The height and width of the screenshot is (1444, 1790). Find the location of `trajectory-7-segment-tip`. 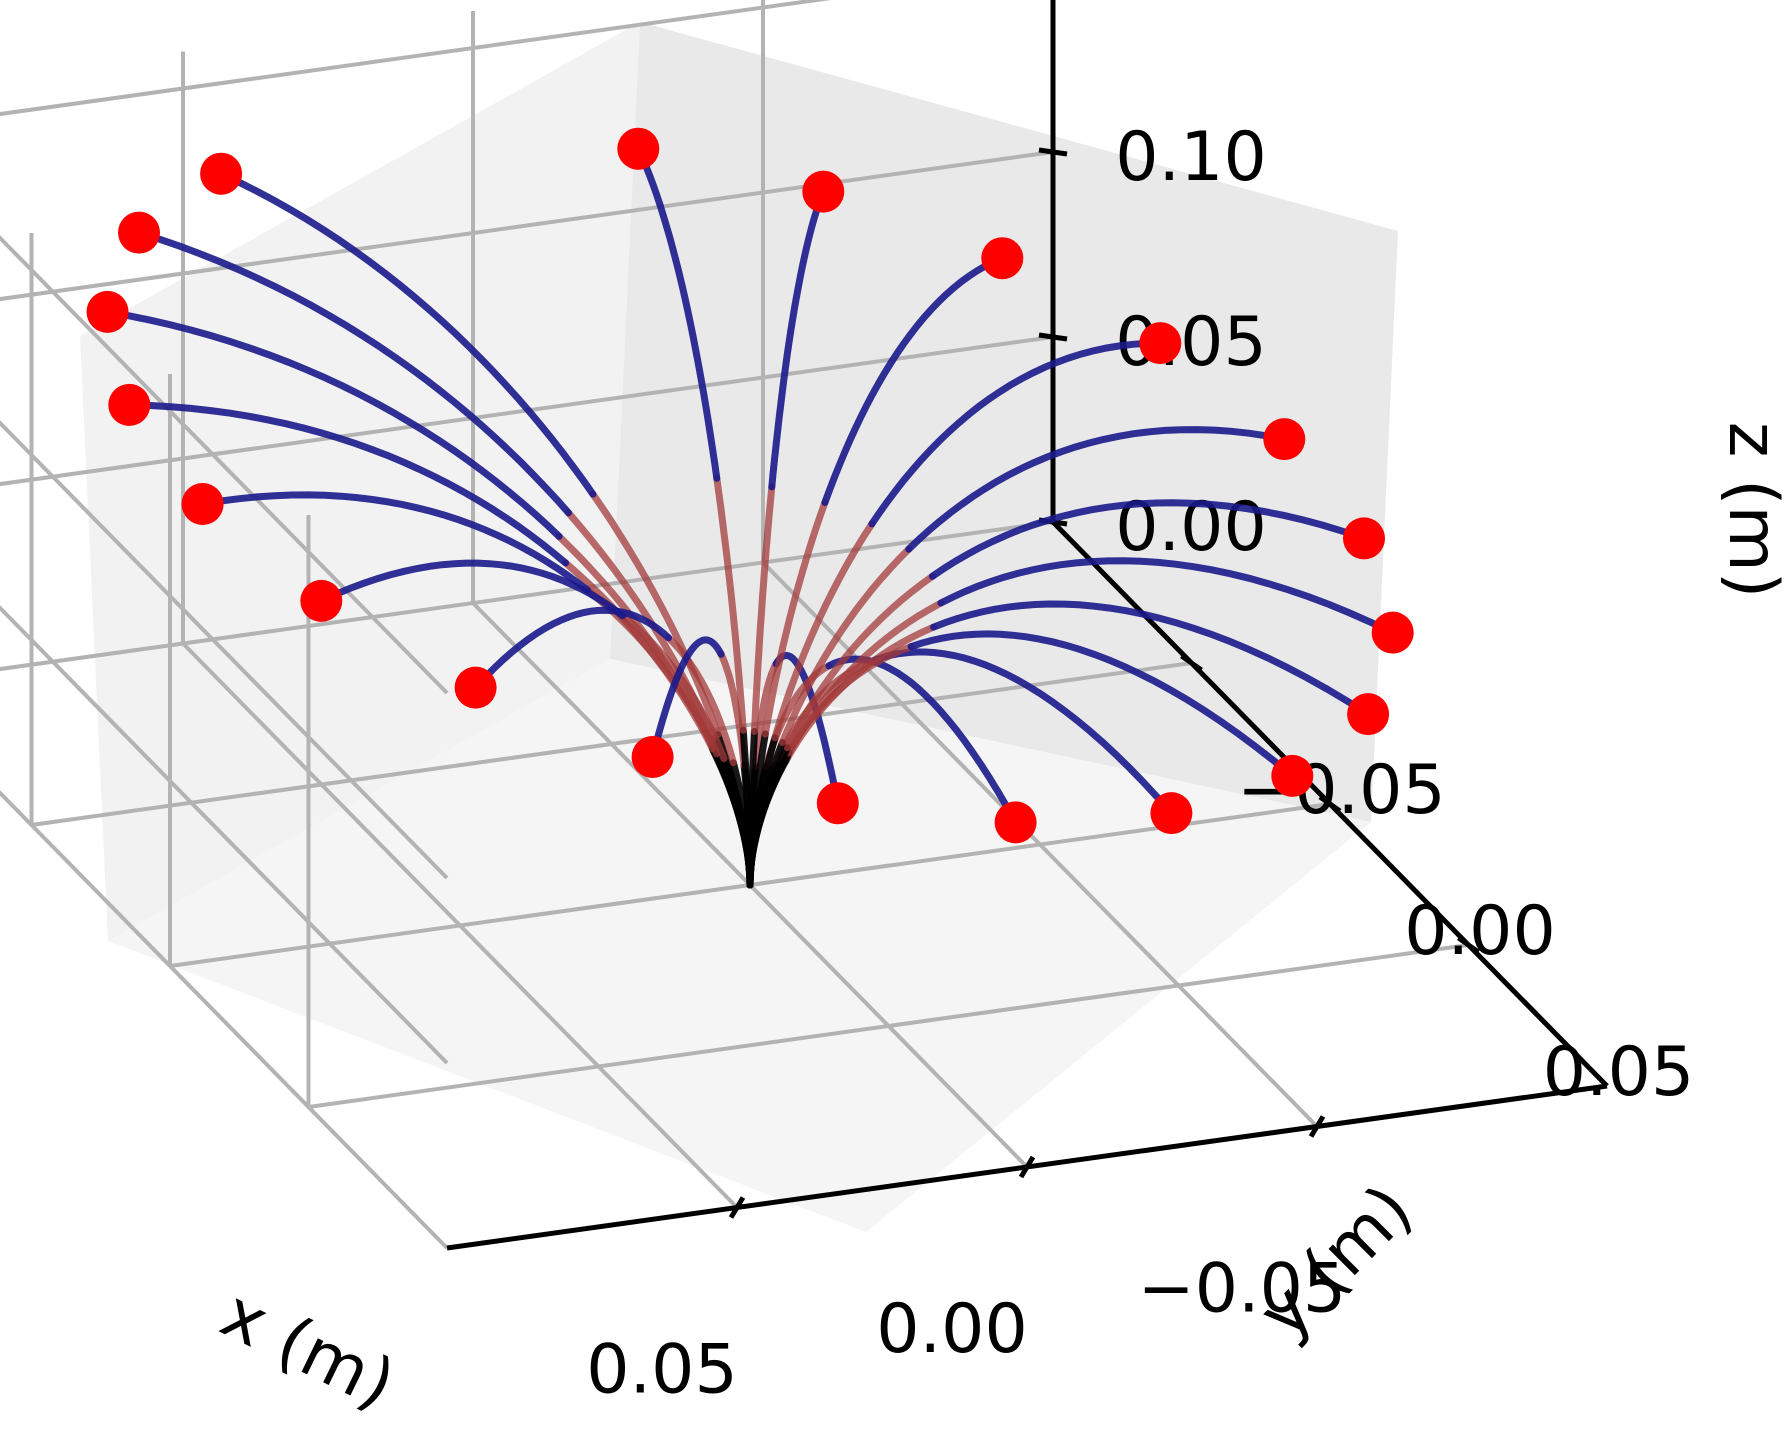

trajectory-7-segment-tip is located at coordinates (687, 698).